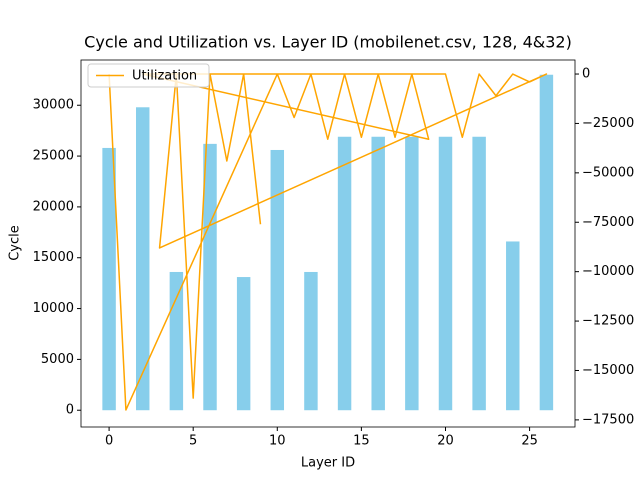  What do you see at coordinates (608, 123) in the screenshot?
I see `y2-tick-label: −25000` at bounding box center [608, 123].